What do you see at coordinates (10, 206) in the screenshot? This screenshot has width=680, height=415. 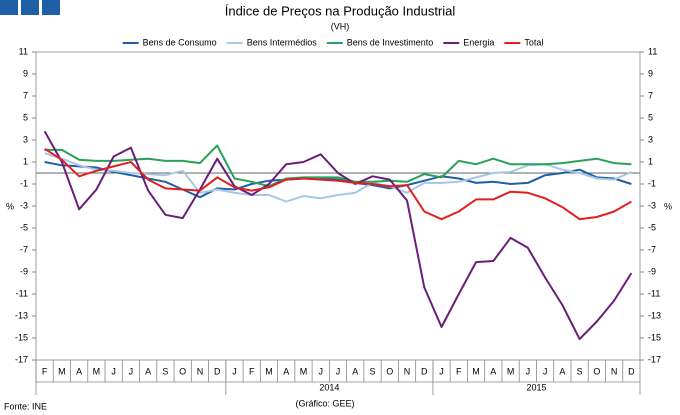 I see `y-axis-label: %` at bounding box center [10, 206].